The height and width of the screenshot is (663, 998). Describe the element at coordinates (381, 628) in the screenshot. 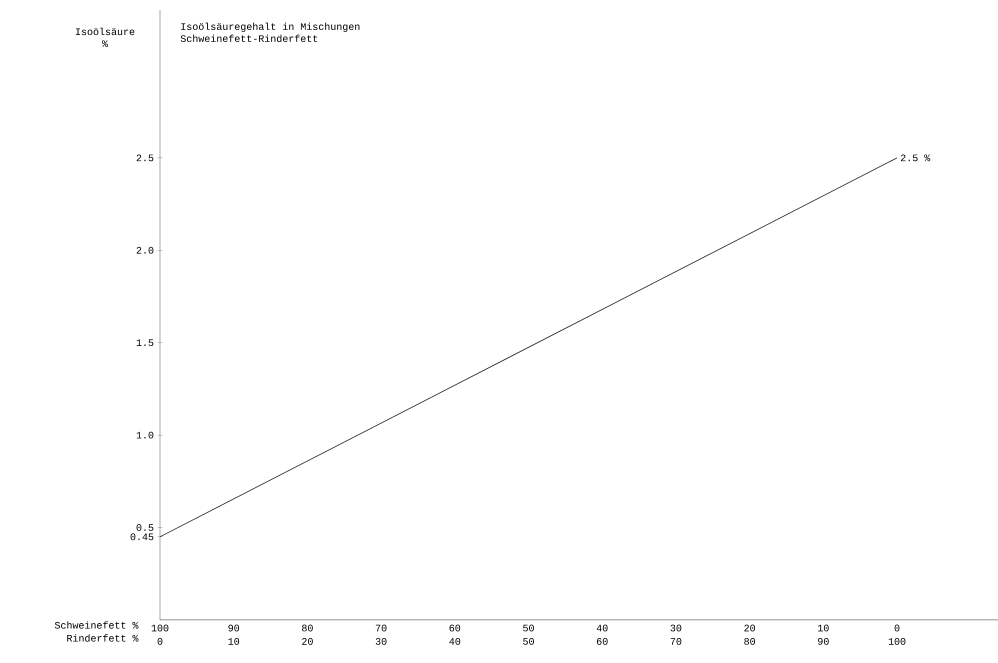

I see `x2-tick-label: 70` at that location.